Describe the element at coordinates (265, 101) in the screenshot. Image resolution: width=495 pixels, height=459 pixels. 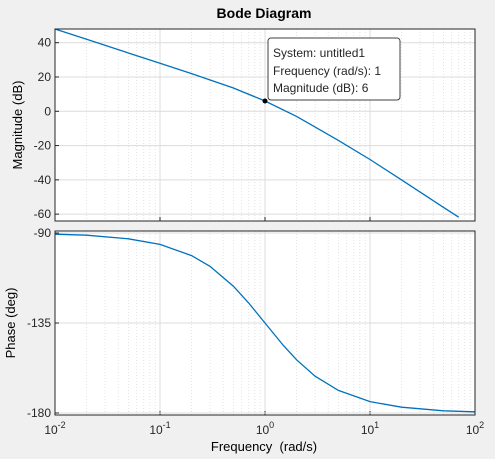
I see `data-tip-marker` at that location.